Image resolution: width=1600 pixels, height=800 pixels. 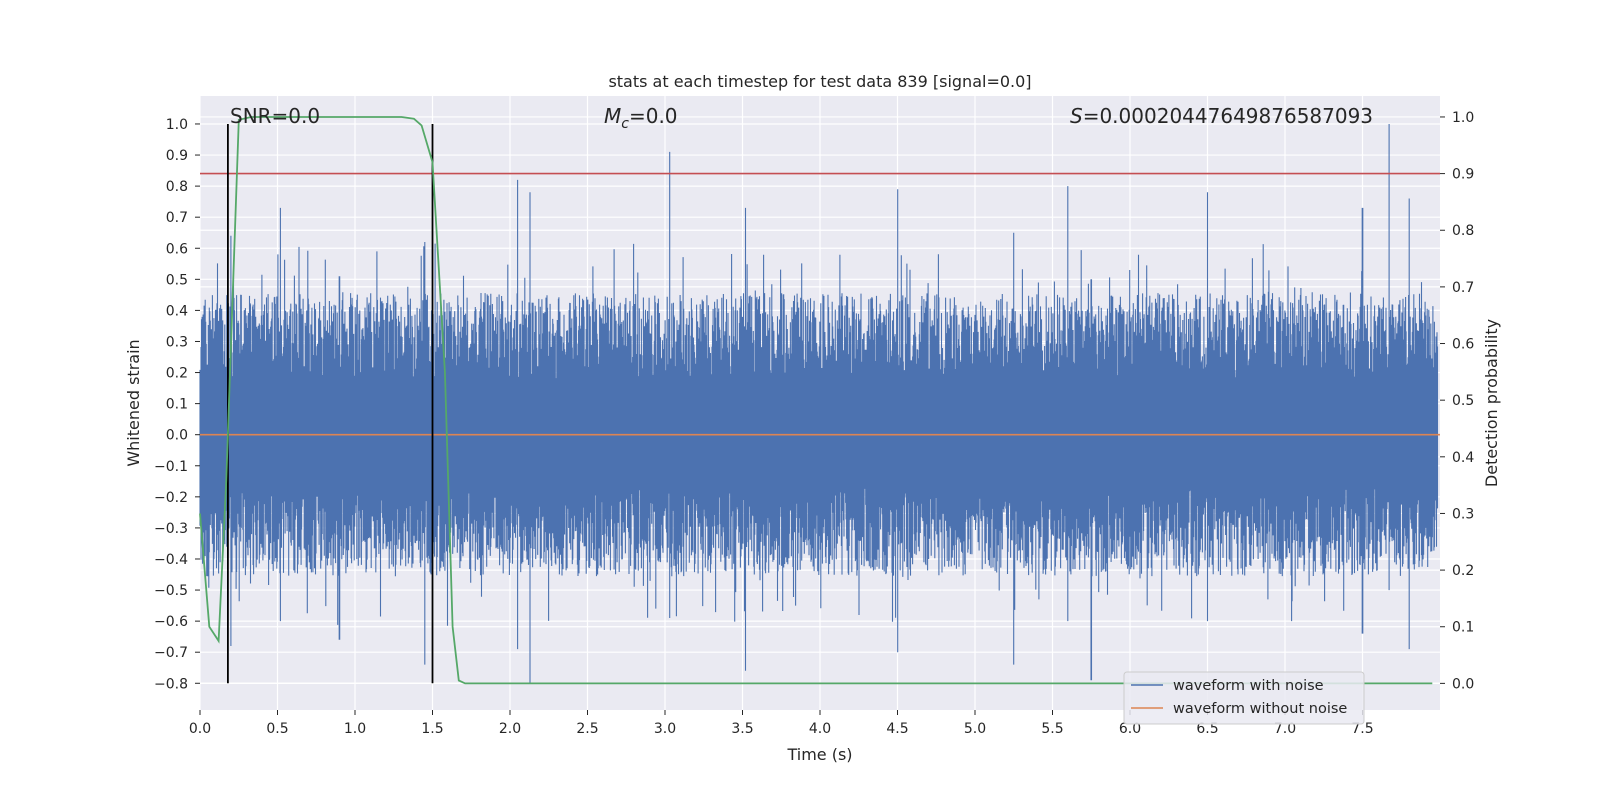 What do you see at coordinates (177, 311) in the screenshot?
I see `left-tick-label: 0.4` at bounding box center [177, 311].